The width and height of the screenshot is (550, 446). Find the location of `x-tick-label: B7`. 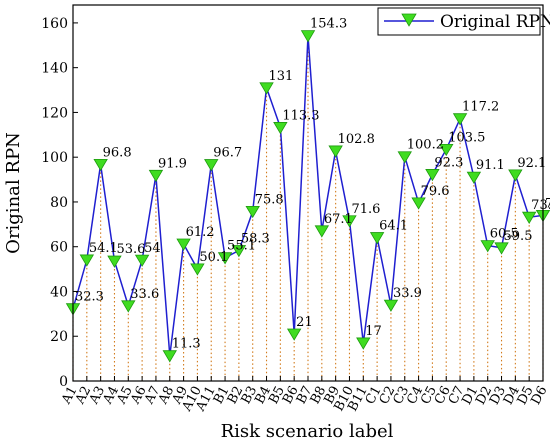

x-tick-label: B7 is located at coordinates (305, 395).